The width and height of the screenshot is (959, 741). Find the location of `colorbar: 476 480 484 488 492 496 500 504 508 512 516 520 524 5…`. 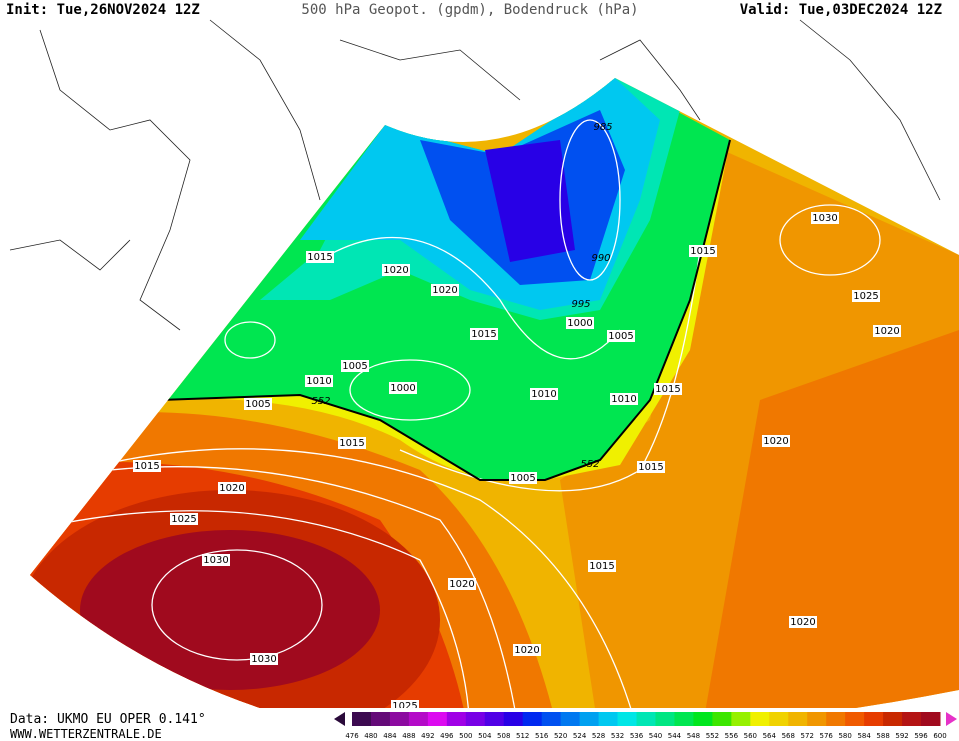

colorbar: 476 480 484 488 492 496 500 504 508 512 516 520 524 5… is located at coordinates (646, 726).